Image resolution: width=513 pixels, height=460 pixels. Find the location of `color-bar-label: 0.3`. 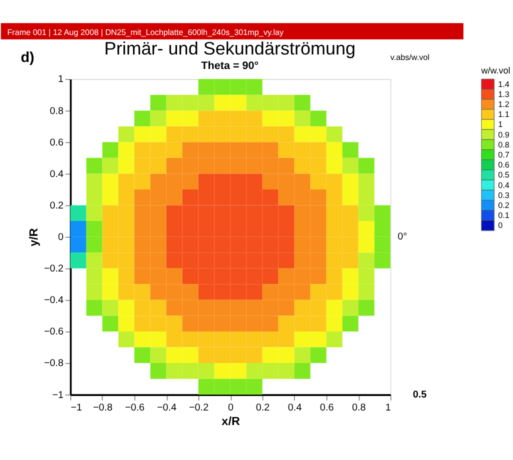

color-bar-label: 0.3 is located at coordinates (504, 195).